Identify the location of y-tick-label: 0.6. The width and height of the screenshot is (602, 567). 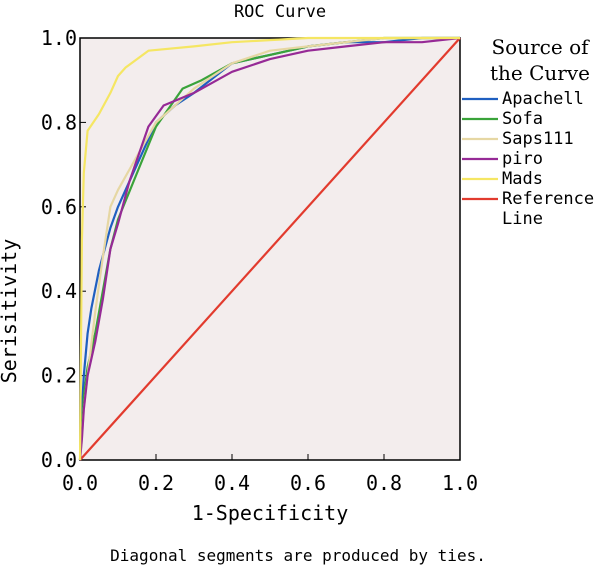
(59, 207).